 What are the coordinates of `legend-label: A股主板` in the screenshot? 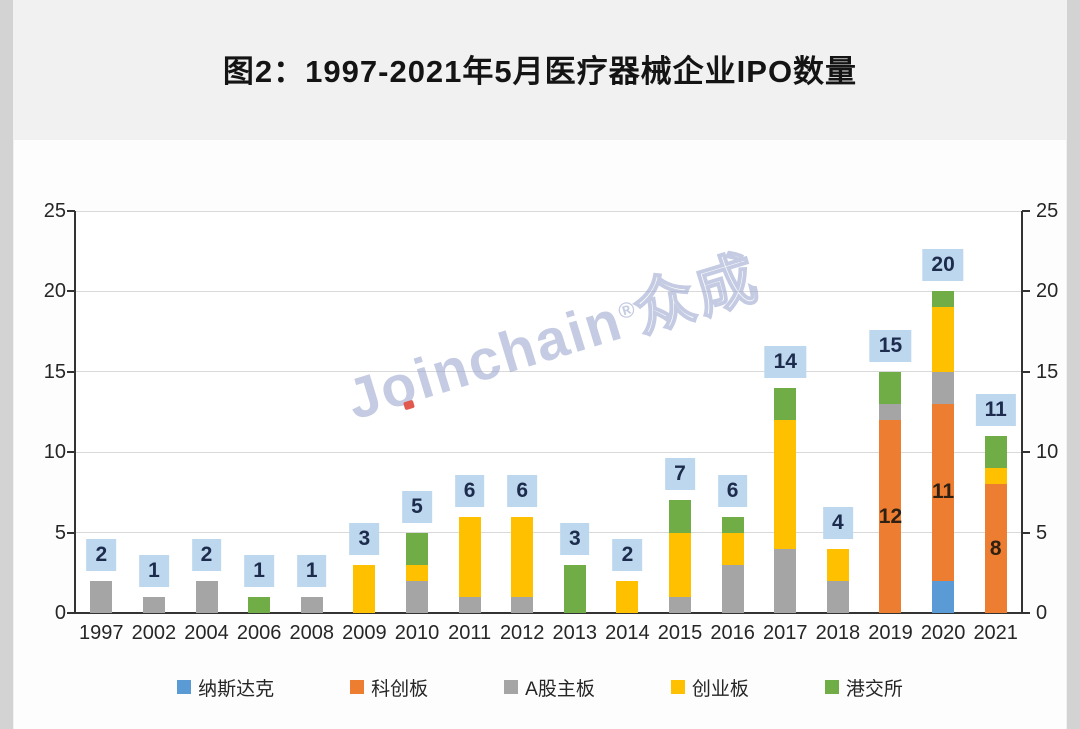 It's located at (560, 689).